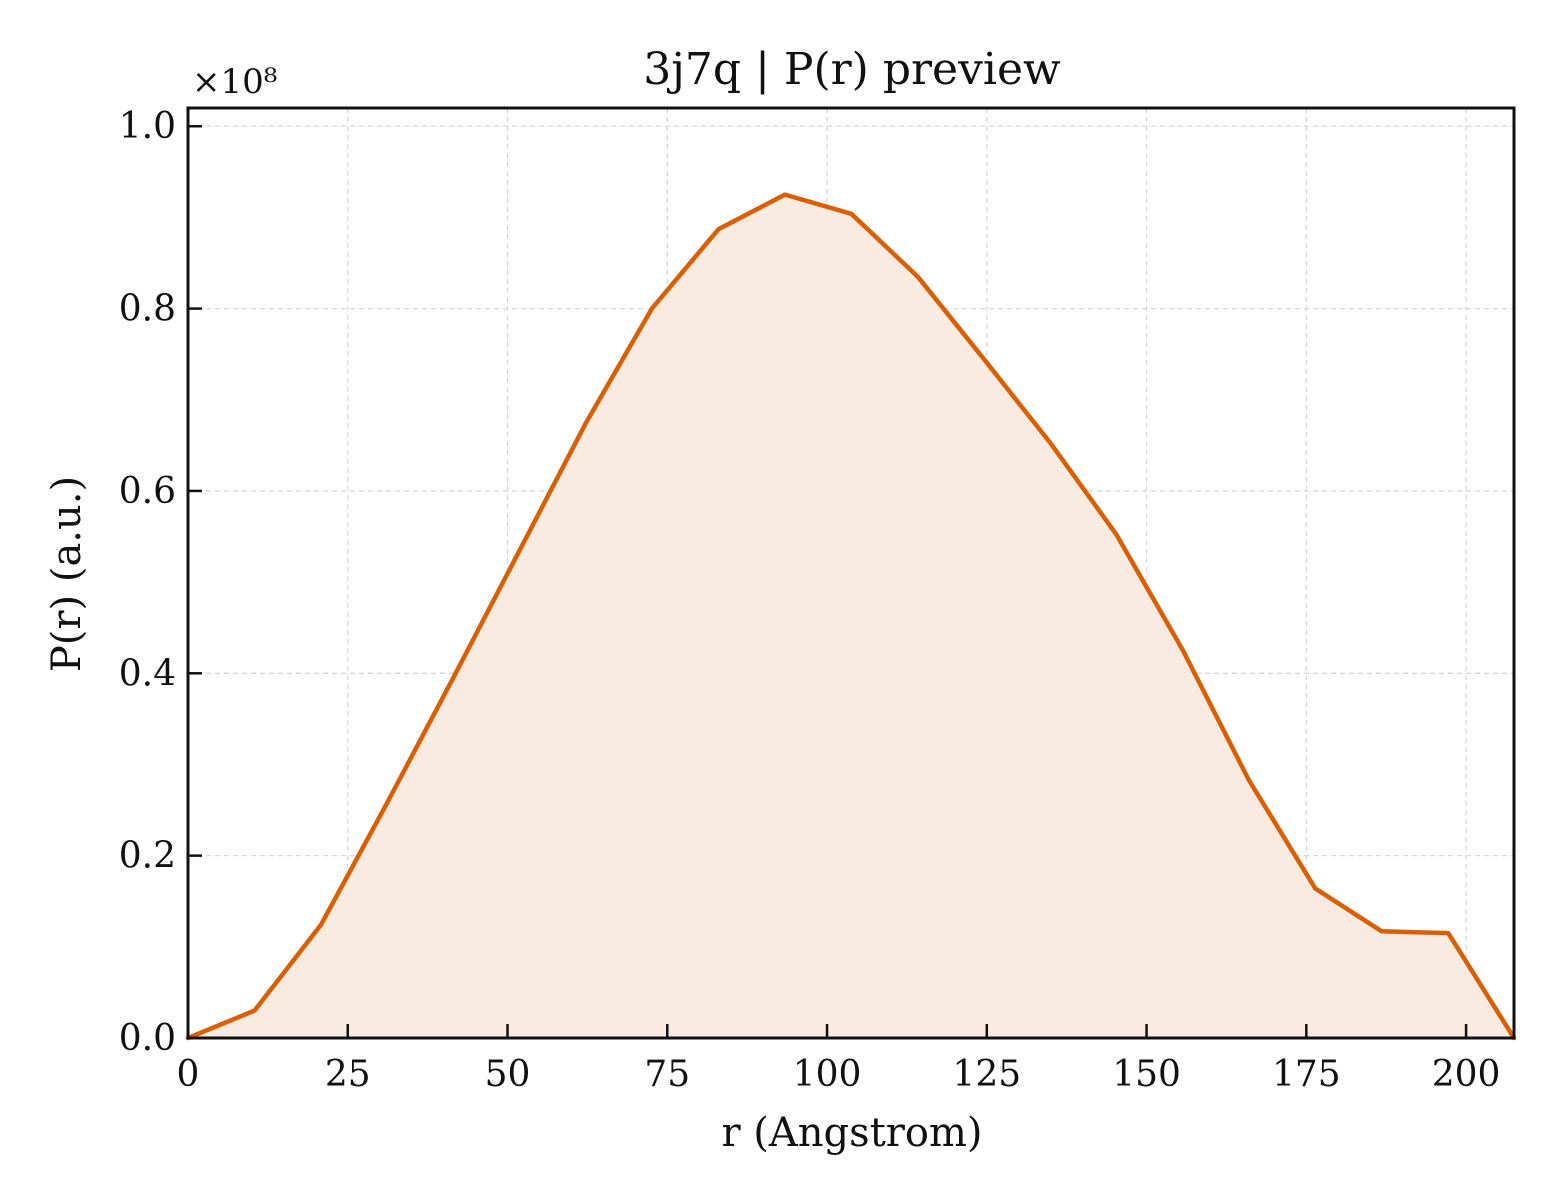 This screenshot has width=1560, height=1200. I want to click on y-tick-label: 0.8, so click(147, 309).